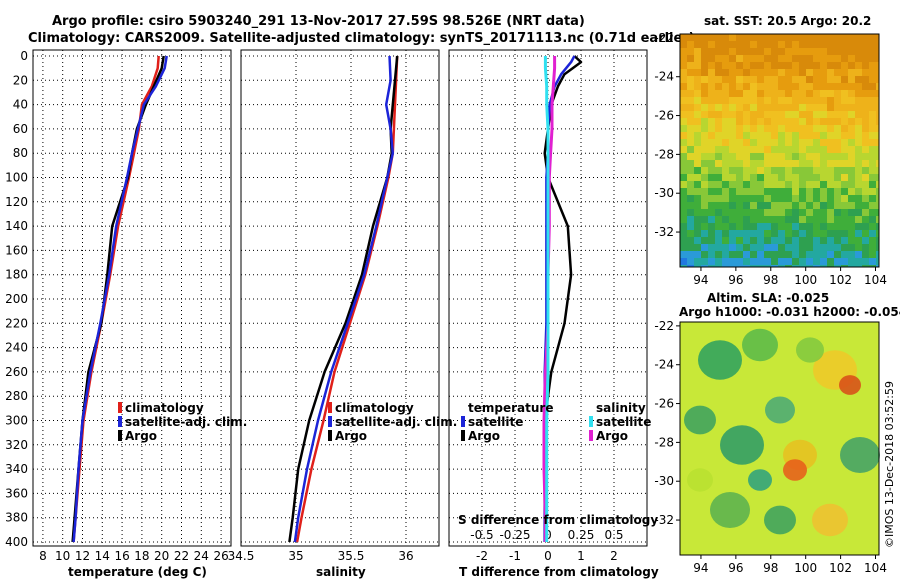 This screenshot has width=900, height=580. What do you see at coordinates (787, 21) in the screenshot?
I see `sst-map-title: sat. SST: 20.5 Argo: 20.2` at bounding box center [787, 21].